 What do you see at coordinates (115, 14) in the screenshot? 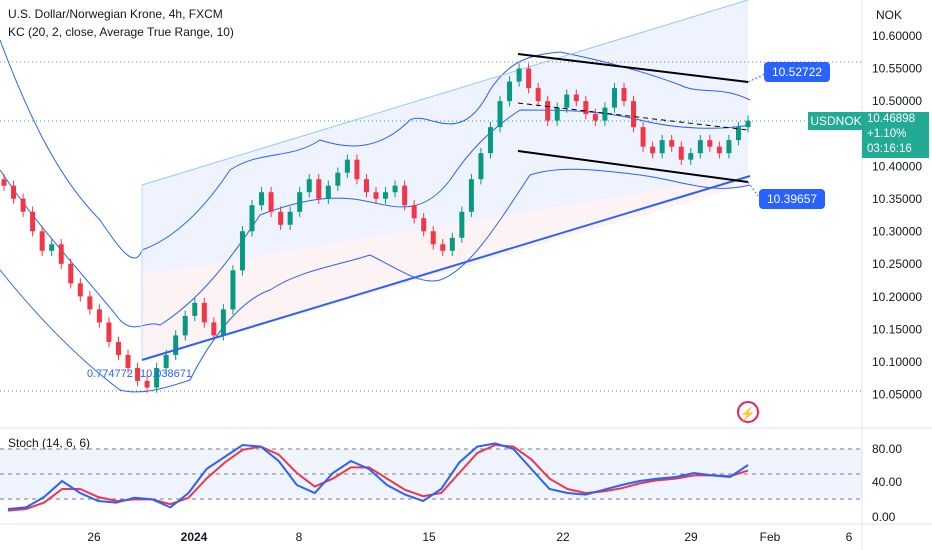
I see `symbol-title: U.S. Dollar/Norwegian Krone, 4h, FXCM` at bounding box center [115, 14].